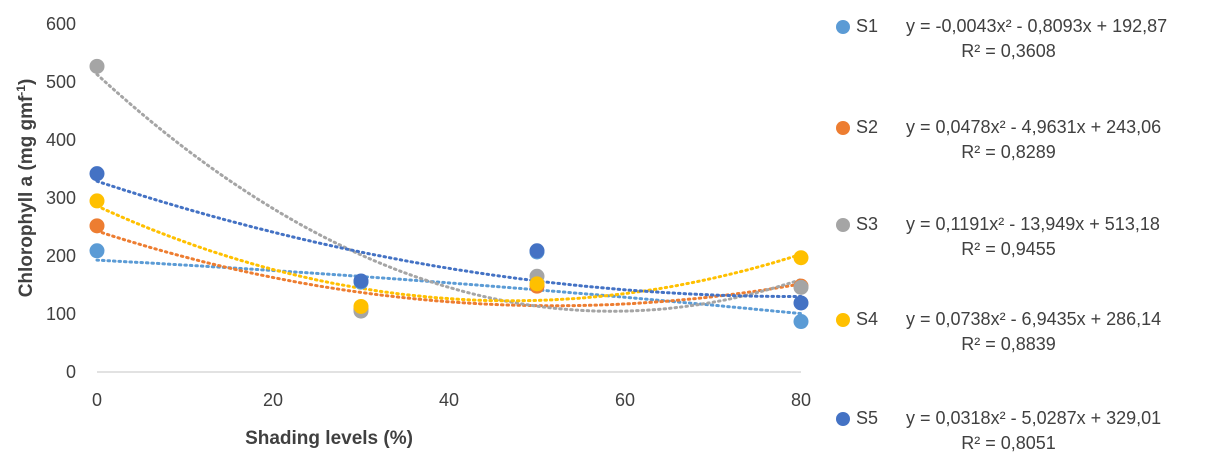 Image resolution: width=1211 pixels, height=466 pixels. What do you see at coordinates (449, 400) in the screenshot?
I see `x-tick-label: 40` at bounding box center [449, 400].